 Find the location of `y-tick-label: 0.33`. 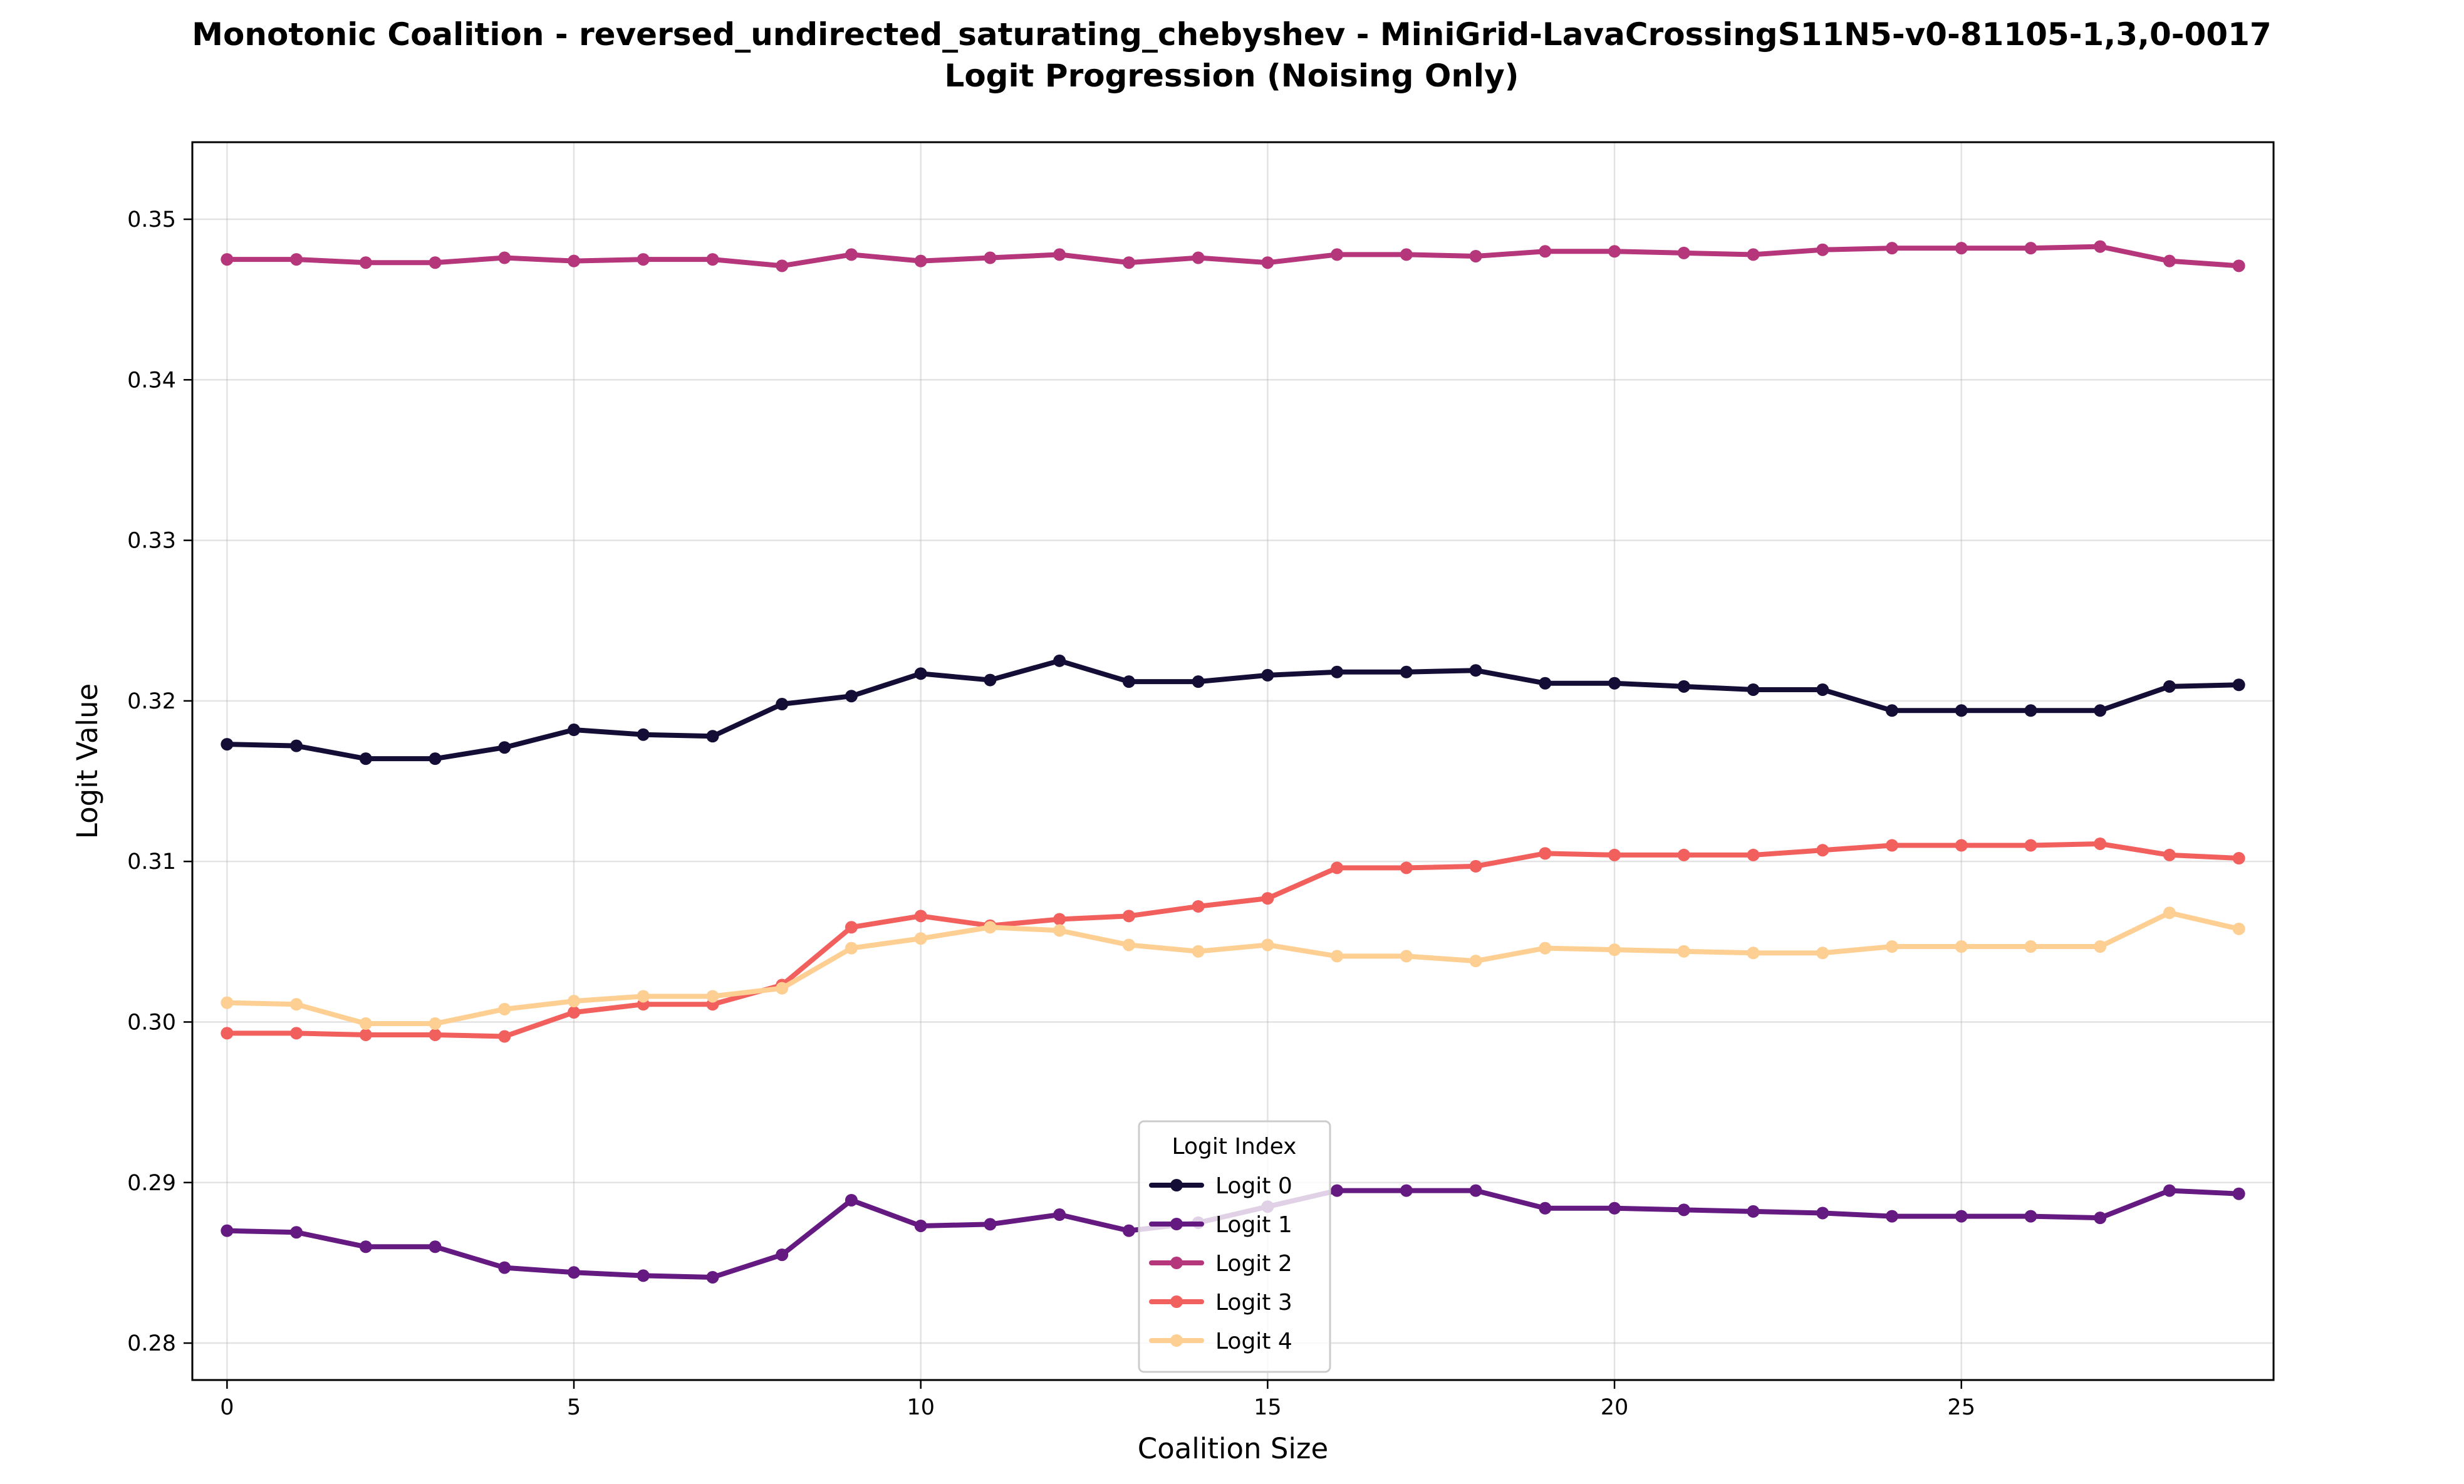

y-tick-label: 0.33 is located at coordinates (151, 541).